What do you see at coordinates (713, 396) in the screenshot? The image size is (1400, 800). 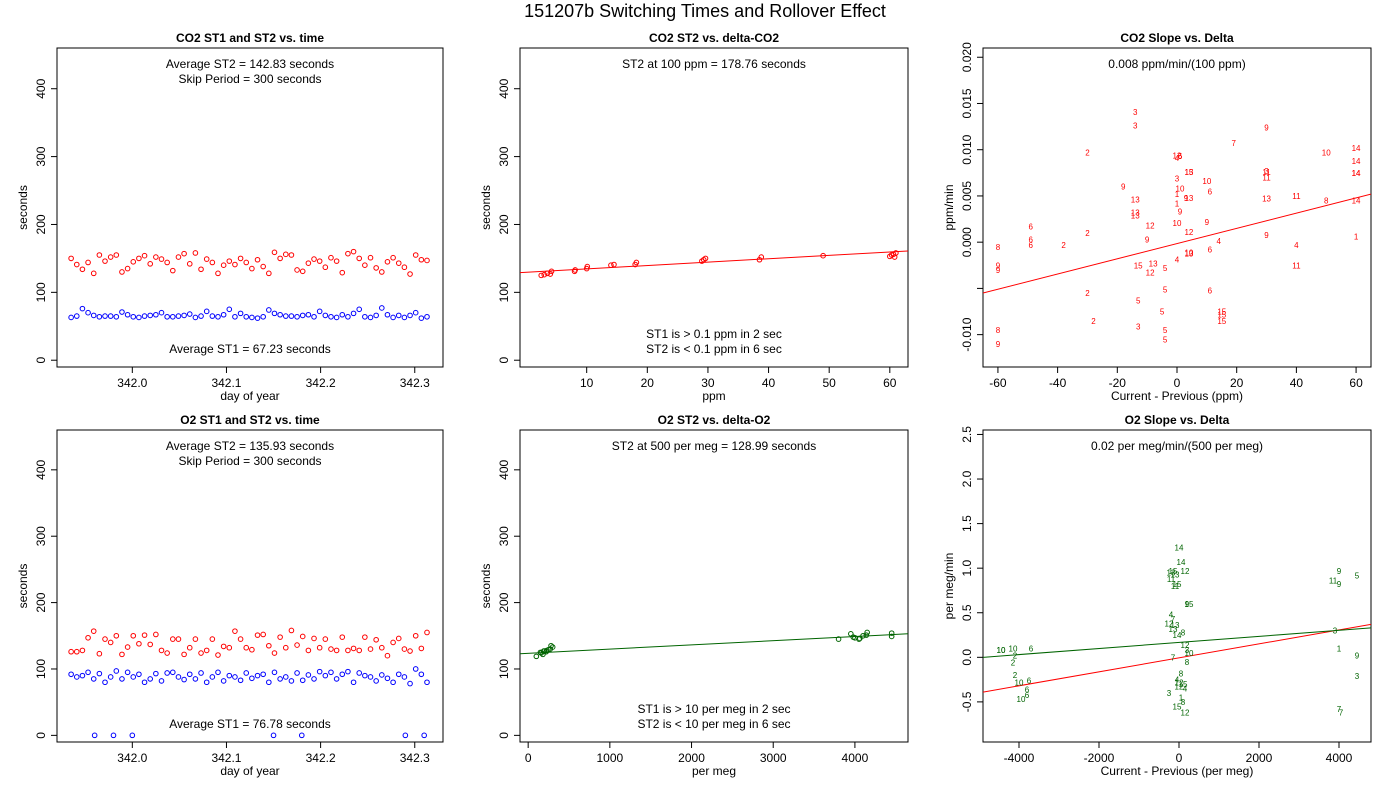 I see `x-axis-label: ppm` at bounding box center [713, 396].